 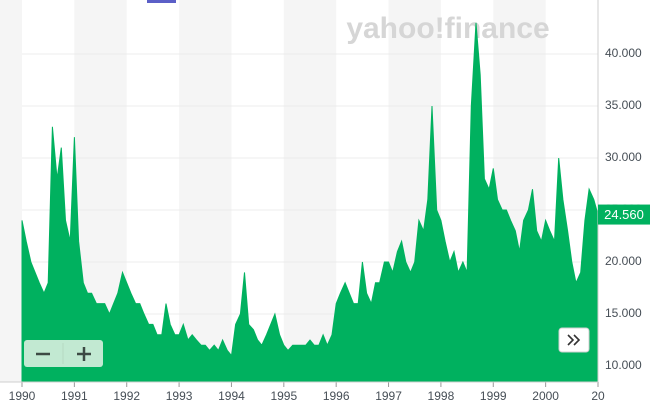 What do you see at coordinates (179, 396) in the screenshot?
I see `x-tick-label: 1993` at bounding box center [179, 396].